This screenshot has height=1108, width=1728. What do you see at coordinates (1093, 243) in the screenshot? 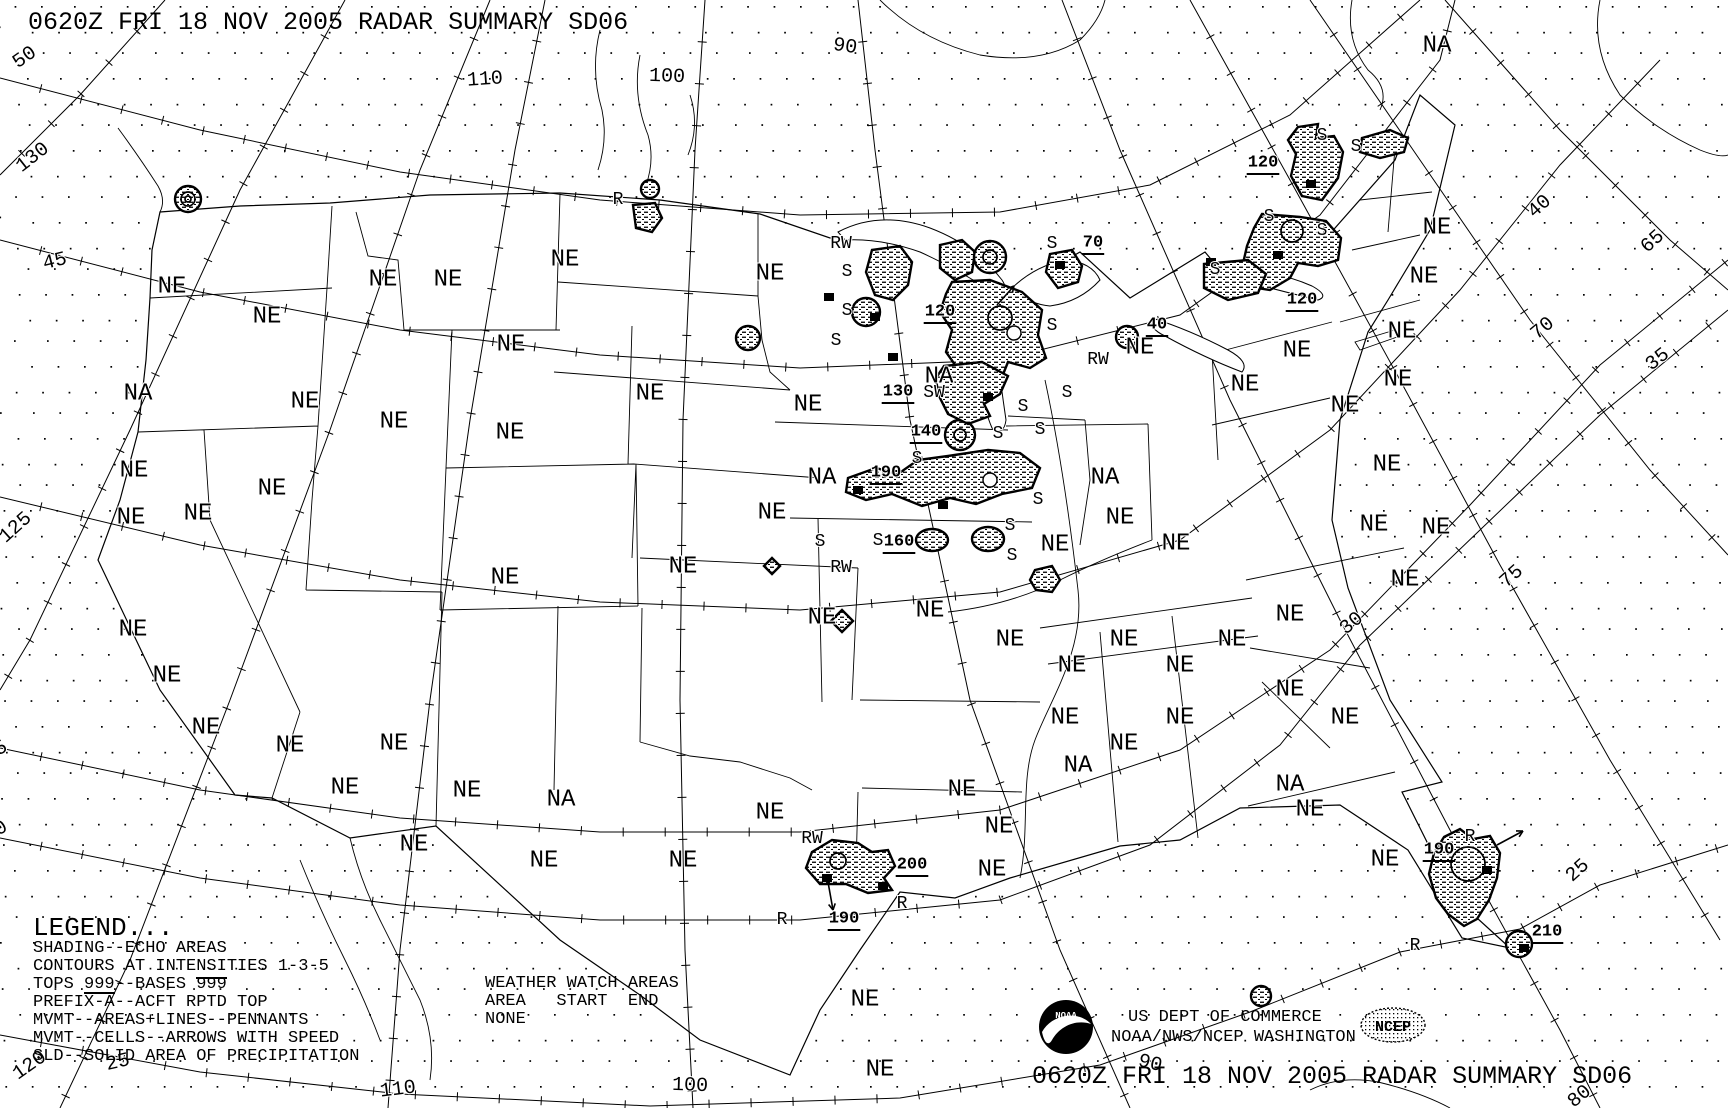
I see `echo-top-label: 70` at bounding box center [1093, 243].